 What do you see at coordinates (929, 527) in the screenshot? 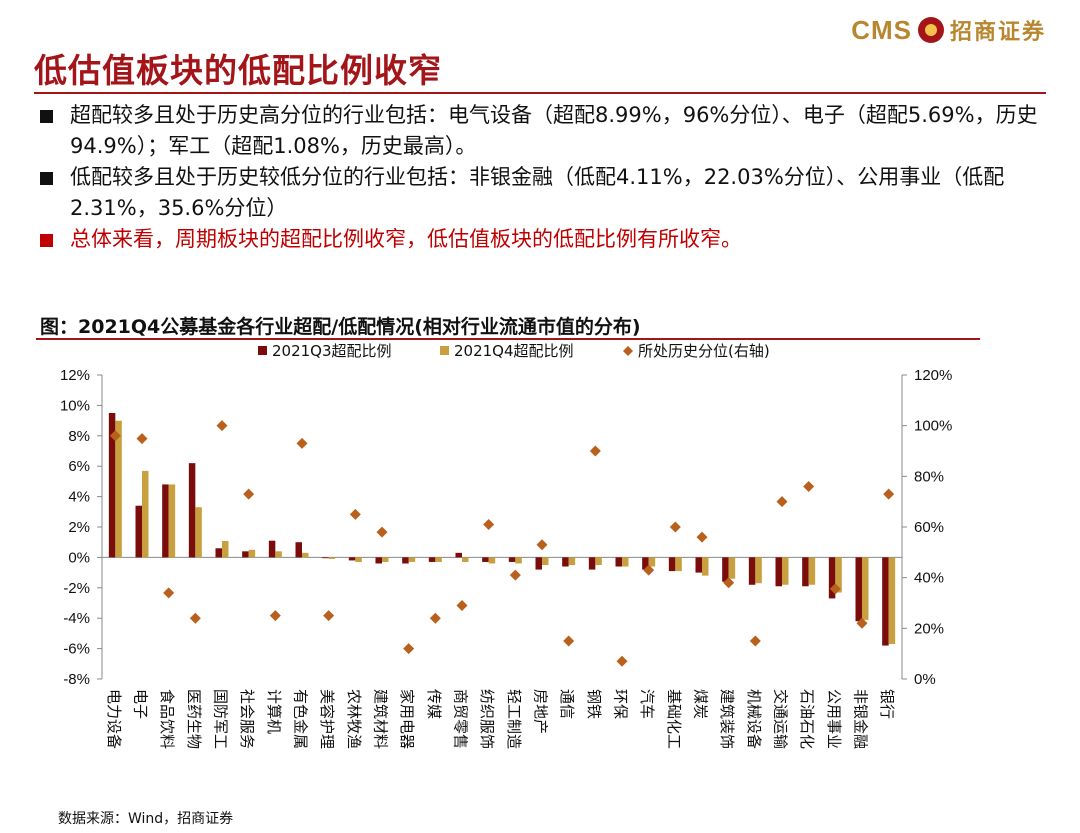
I see `right-tick-label: 60%` at bounding box center [929, 527].